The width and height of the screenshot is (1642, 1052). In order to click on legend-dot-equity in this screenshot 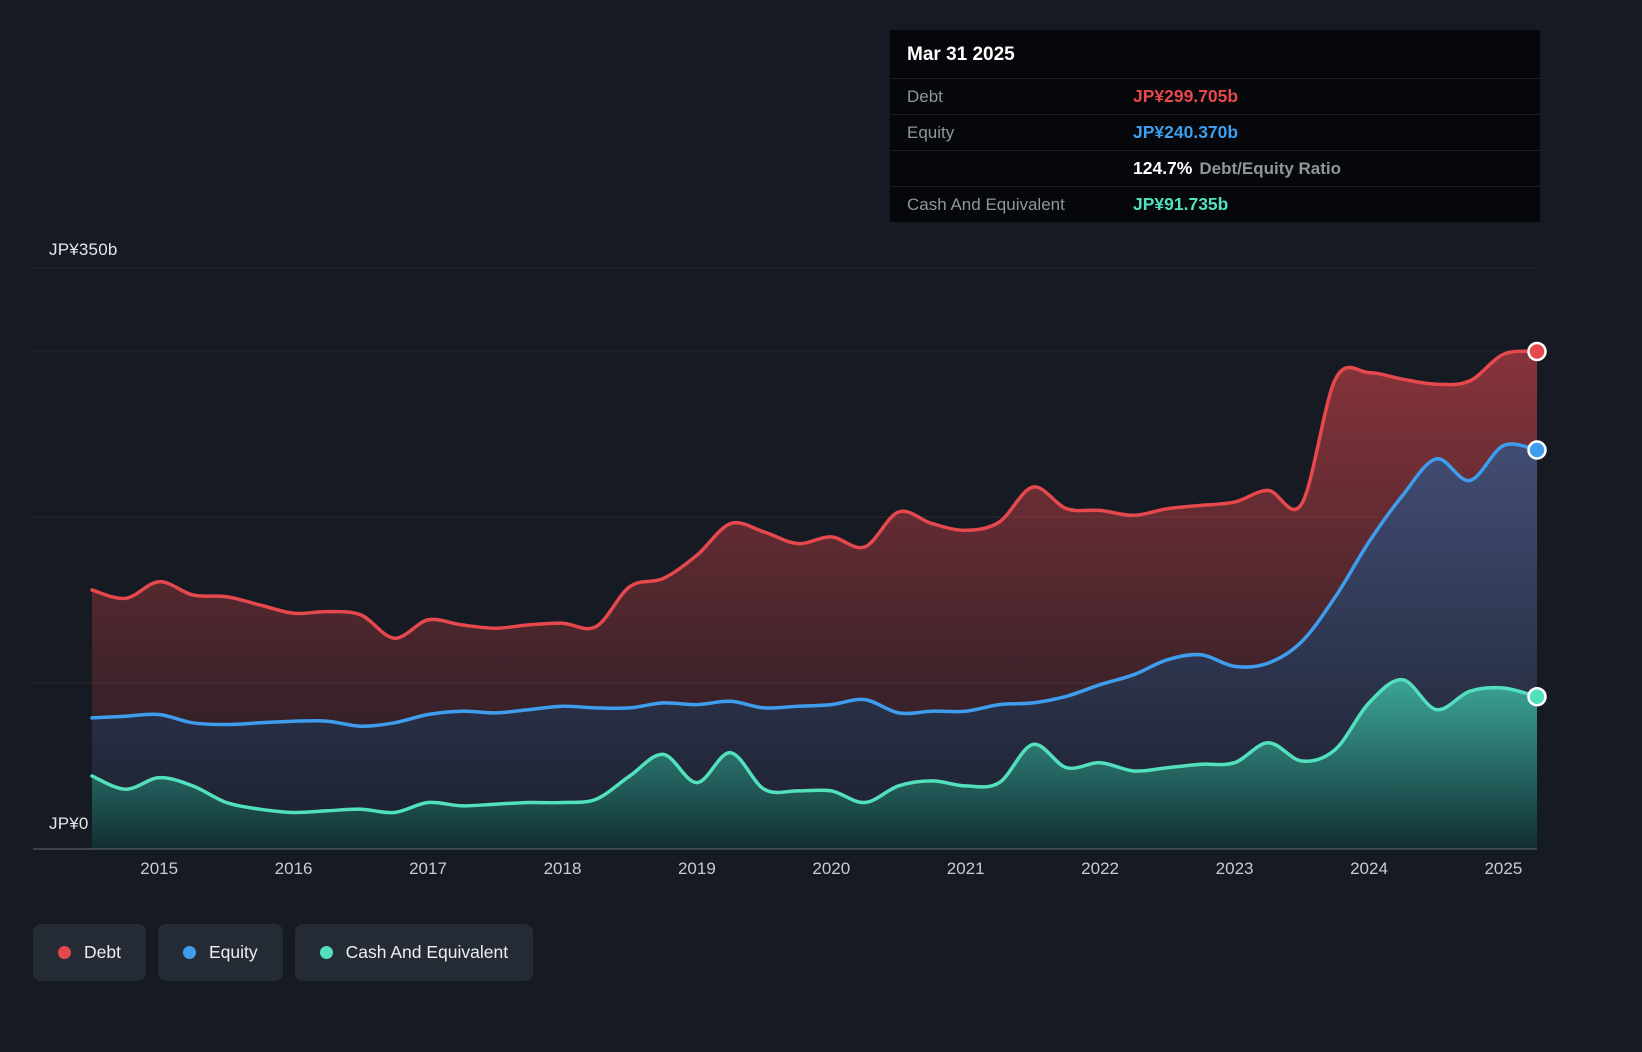, I will do `click(189, 952)`.